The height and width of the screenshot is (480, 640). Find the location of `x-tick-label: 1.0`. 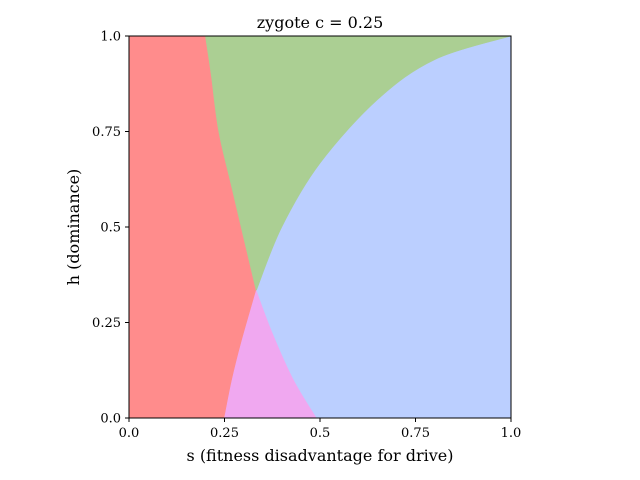

x-tick-label: 1.0 is located at coordinates (511, 433).